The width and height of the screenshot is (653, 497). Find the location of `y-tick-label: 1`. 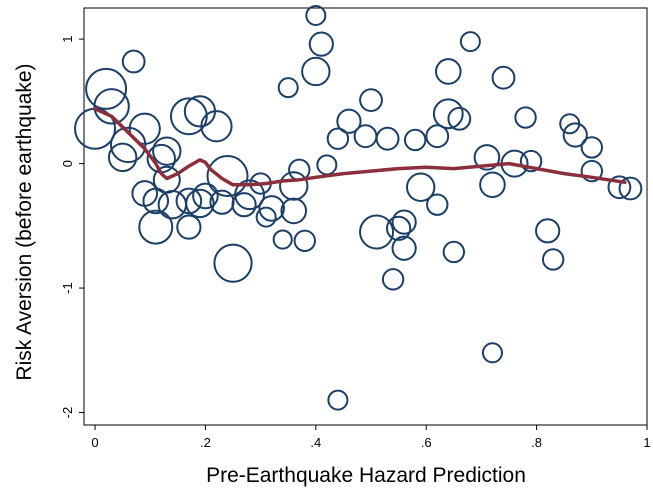

y-tick-label: 1 is located at coordinates (67, 39).